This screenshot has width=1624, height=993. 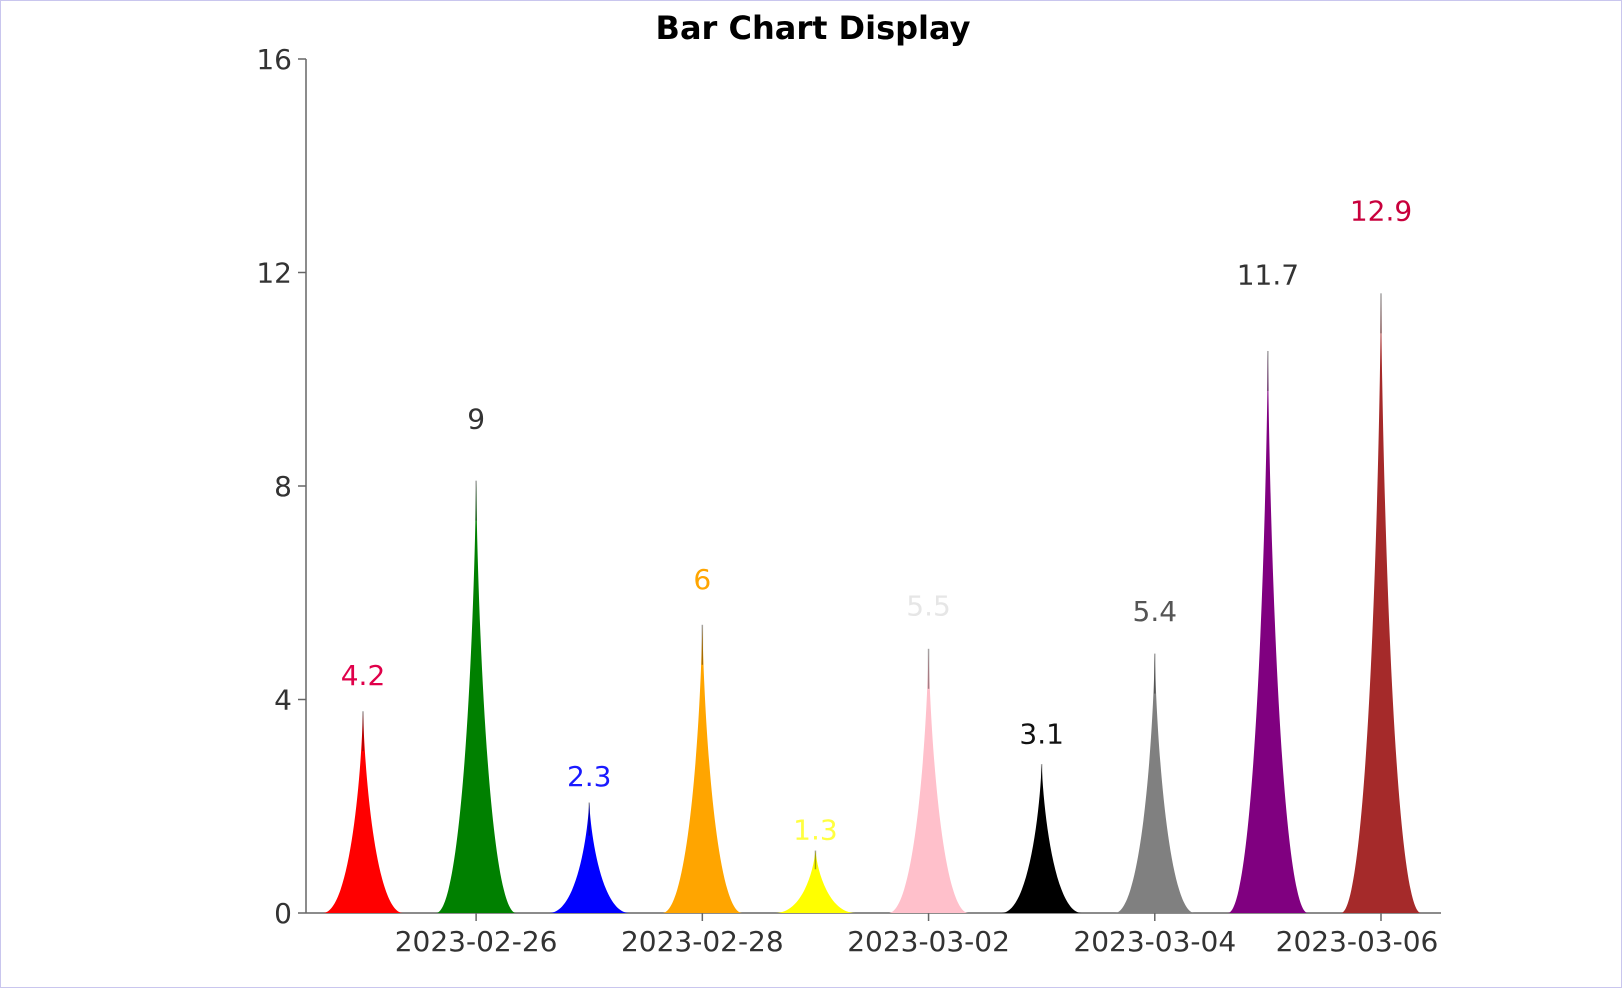 I want to click on chart-title: Bar Chart Display, so click(x=813, y=28).